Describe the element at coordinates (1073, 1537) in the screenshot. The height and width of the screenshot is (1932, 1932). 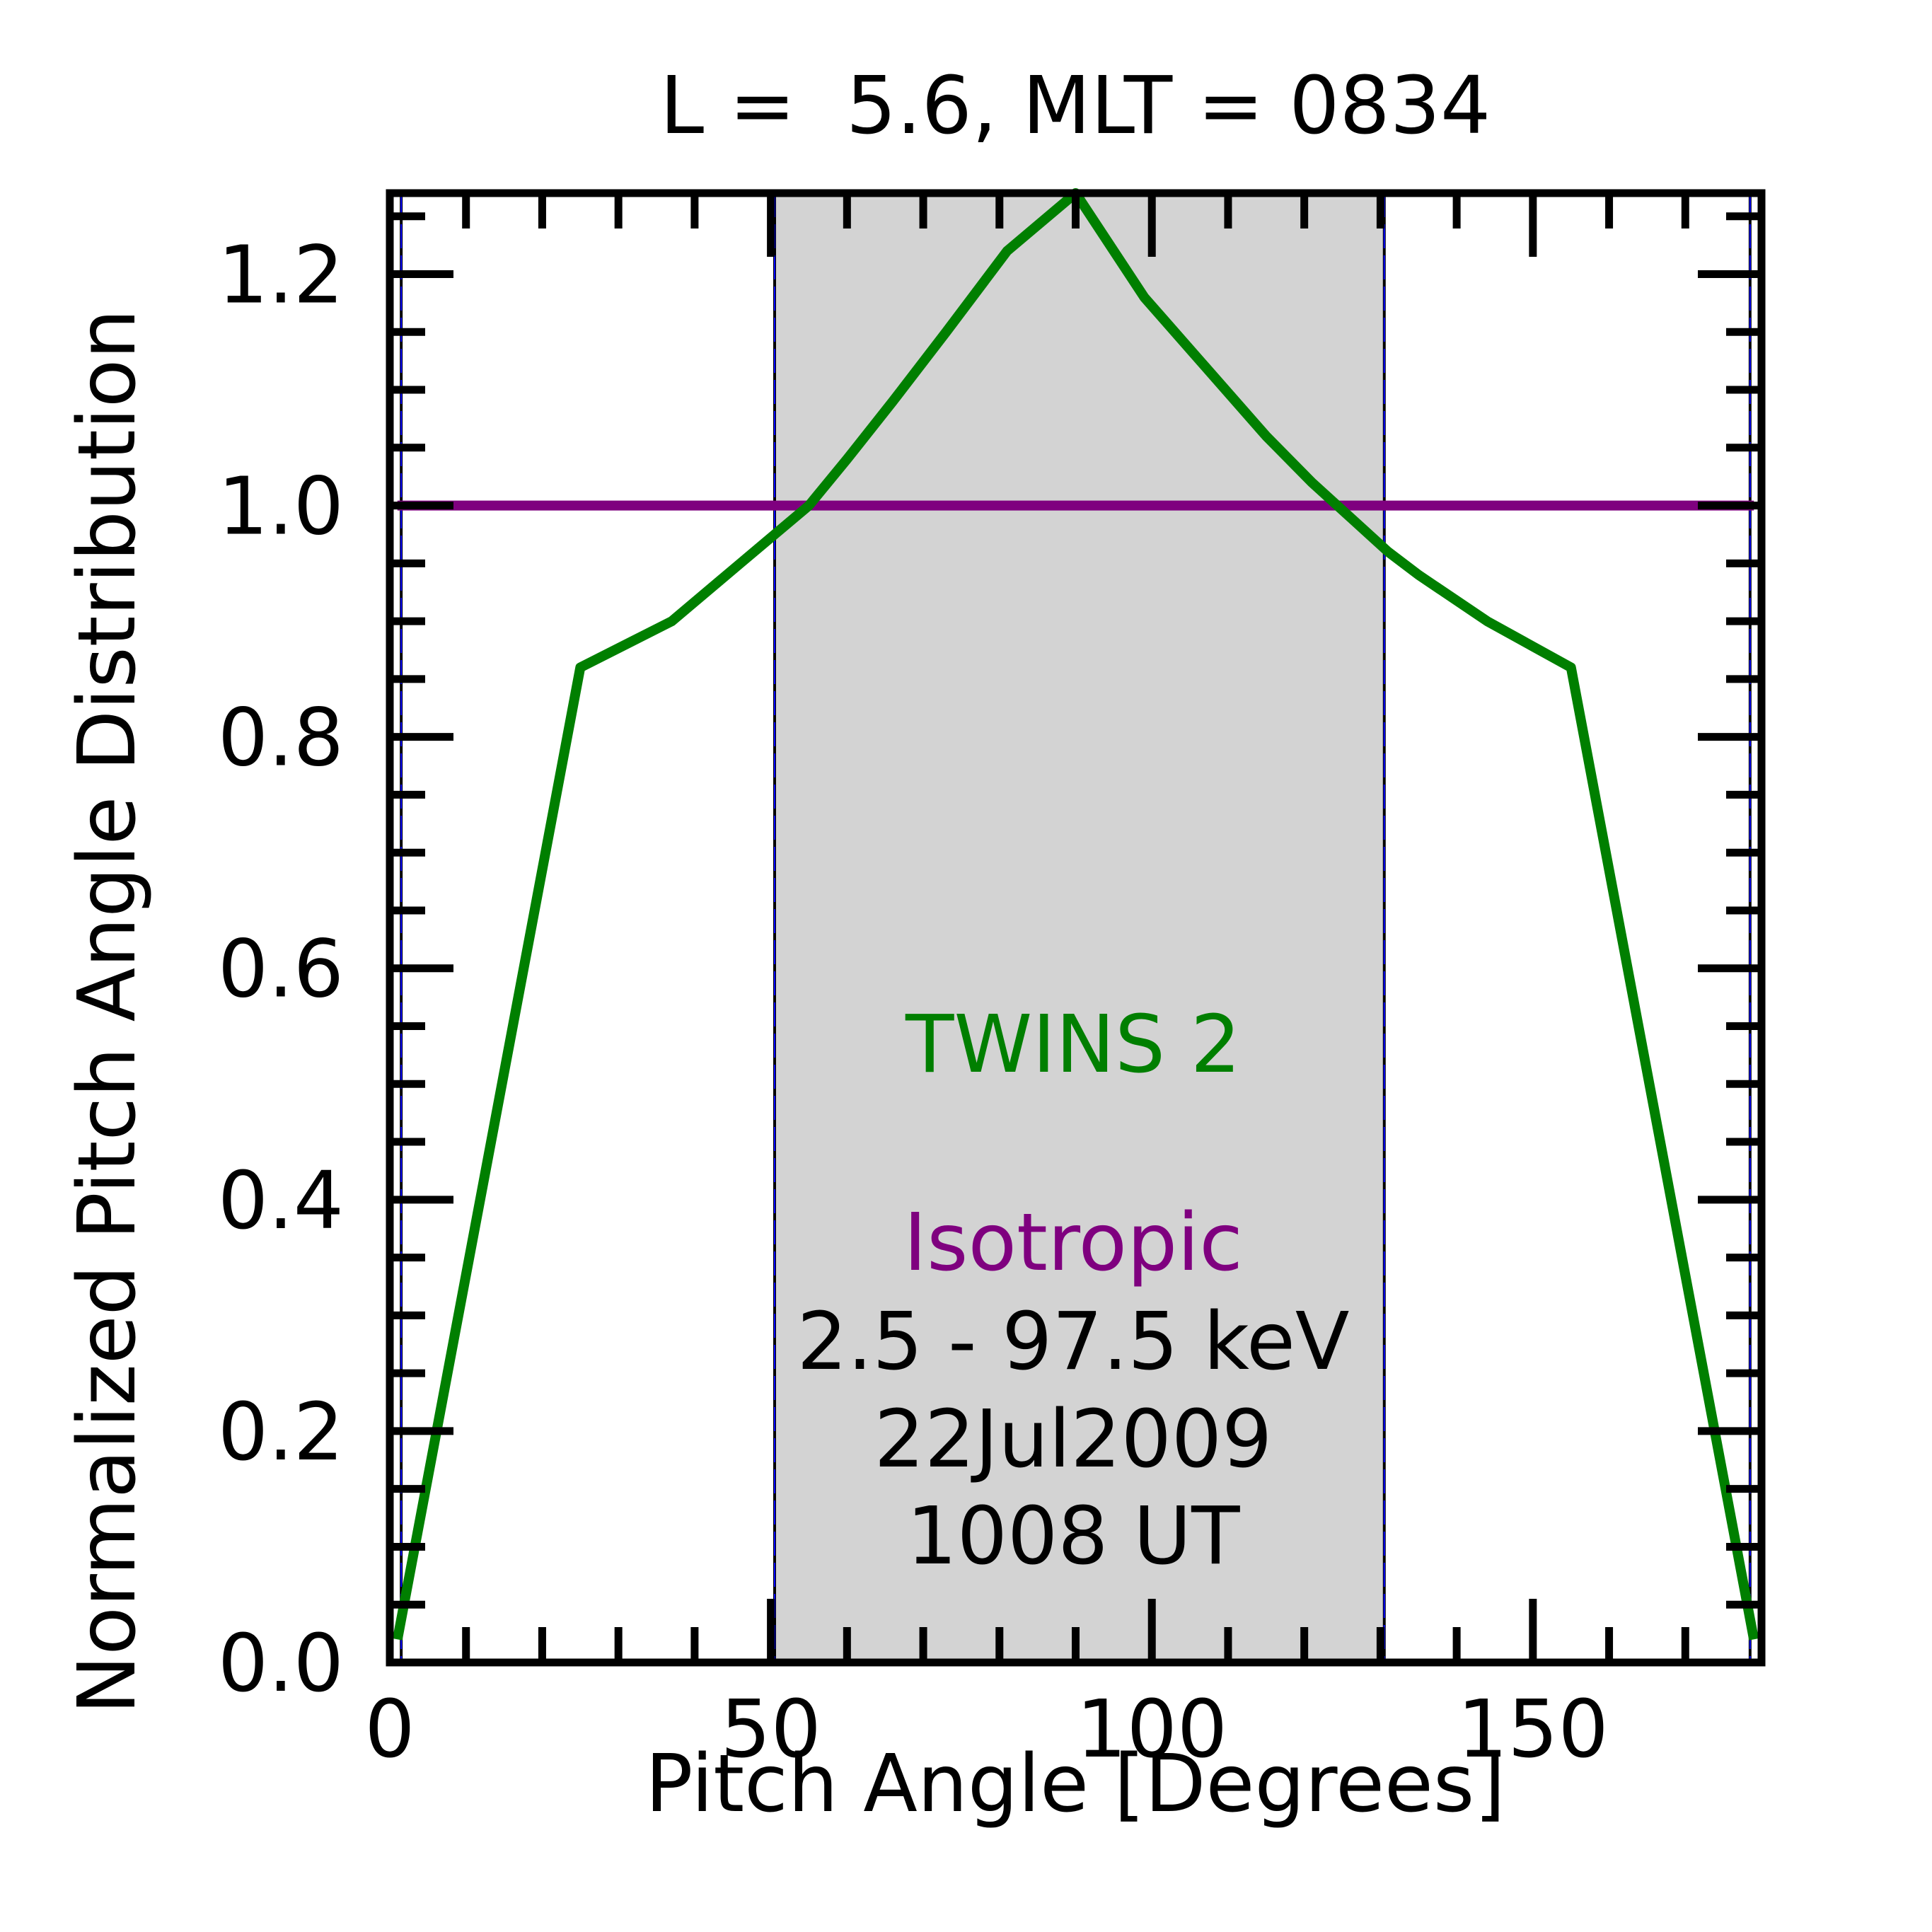
I see `time-label: 1008 UT` at that location.